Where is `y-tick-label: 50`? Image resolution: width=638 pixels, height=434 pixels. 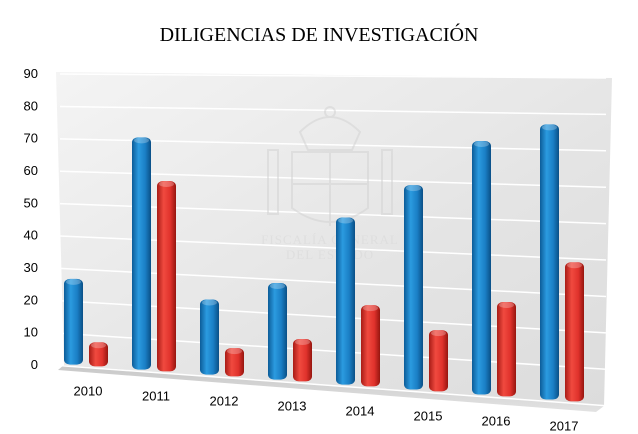 y-tick-label: 50 is located at coordinates (31, 202).